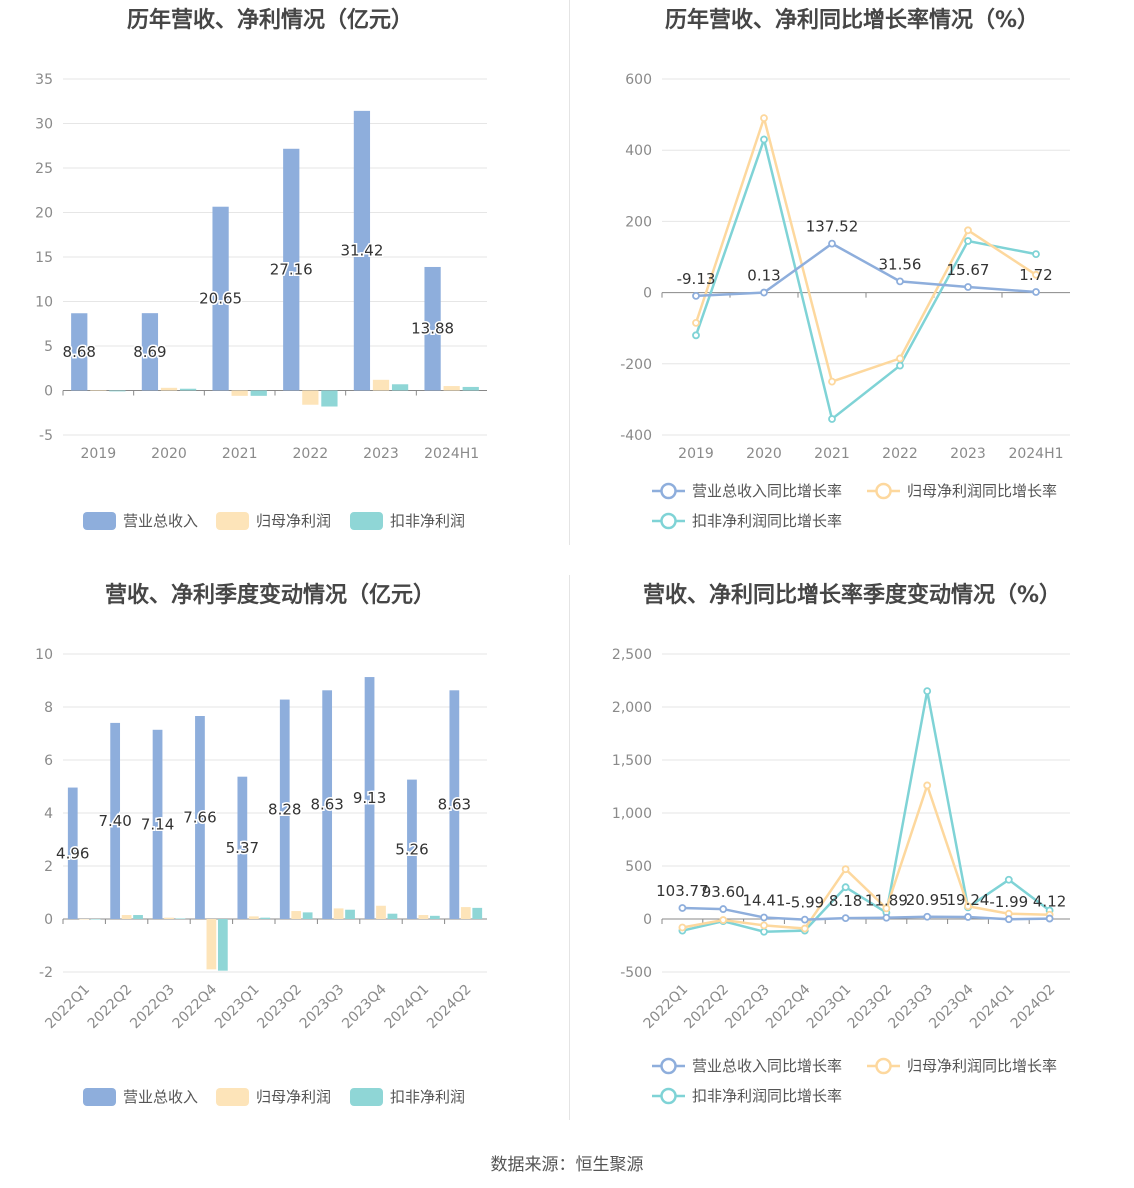 The width and height of the screenshot is (1134, 1188). Describe the element at coordinates (48, 814) in the screenshot. I see `y-tick-label: 4` at that location.